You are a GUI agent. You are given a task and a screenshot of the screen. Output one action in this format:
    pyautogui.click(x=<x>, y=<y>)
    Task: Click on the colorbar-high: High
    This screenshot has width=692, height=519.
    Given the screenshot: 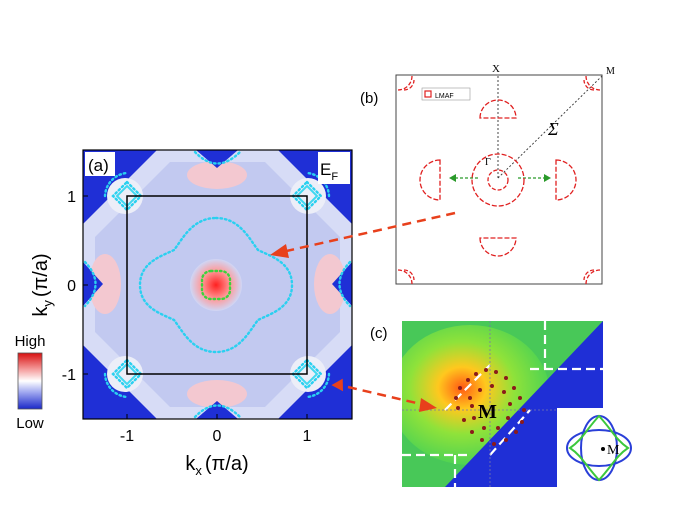 What is the action you would take?
    pyautogui.click(x=30, y=341)
    